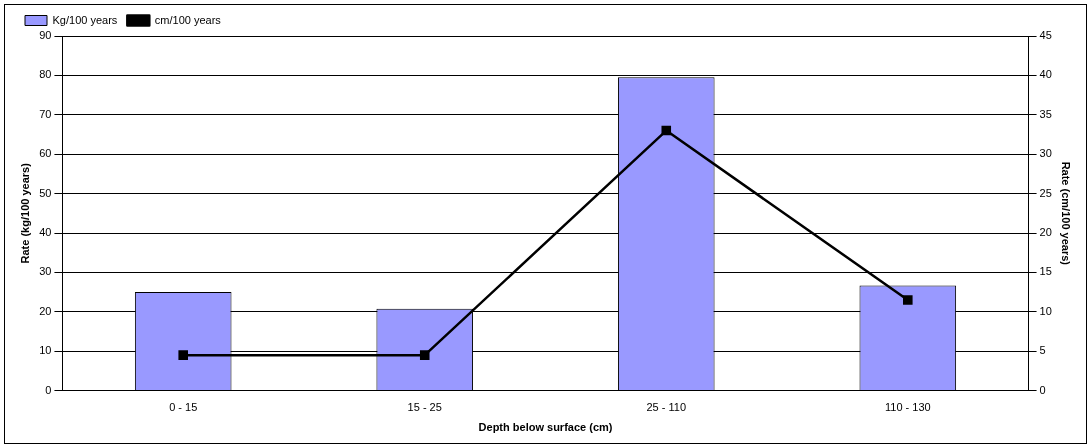  Describe the element at coordinates (1045, 74) in the screenshot. I see `y2-tick-label: 40` at that location.